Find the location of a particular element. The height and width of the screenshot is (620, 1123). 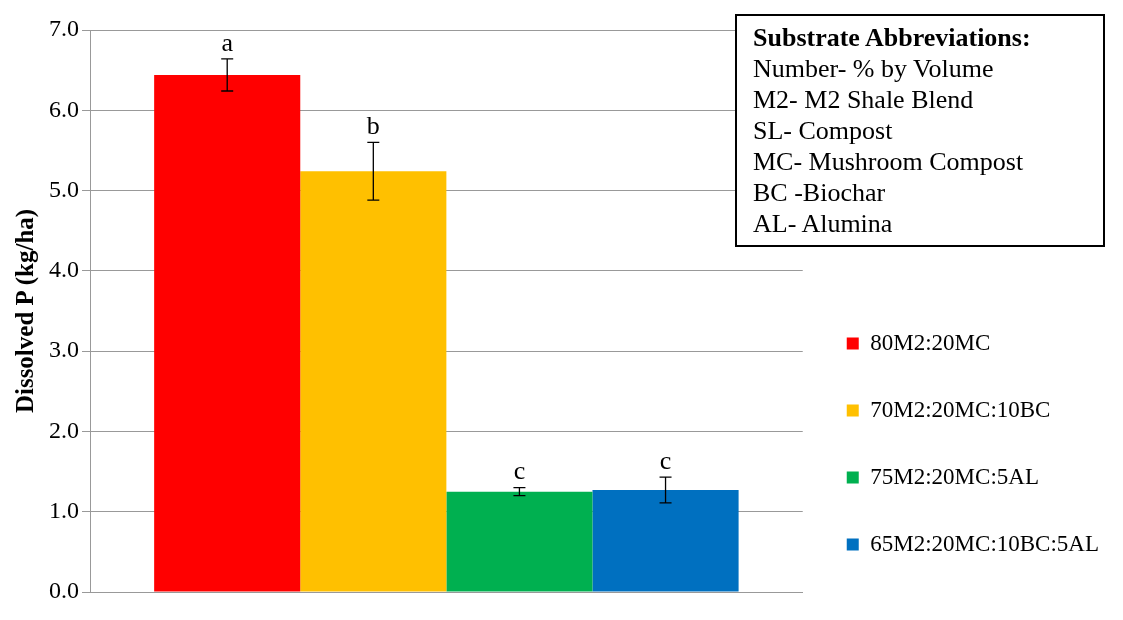

annotation: AL- Alumina is located at coordinates (823, 223).